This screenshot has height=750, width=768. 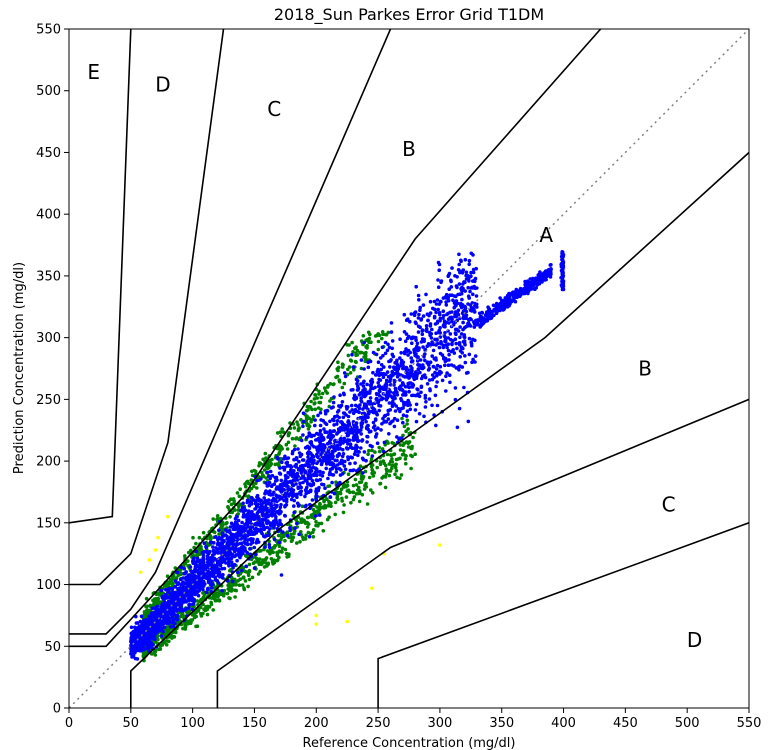 I want to click on zone-boundary-line, so click(x=100, y=276).